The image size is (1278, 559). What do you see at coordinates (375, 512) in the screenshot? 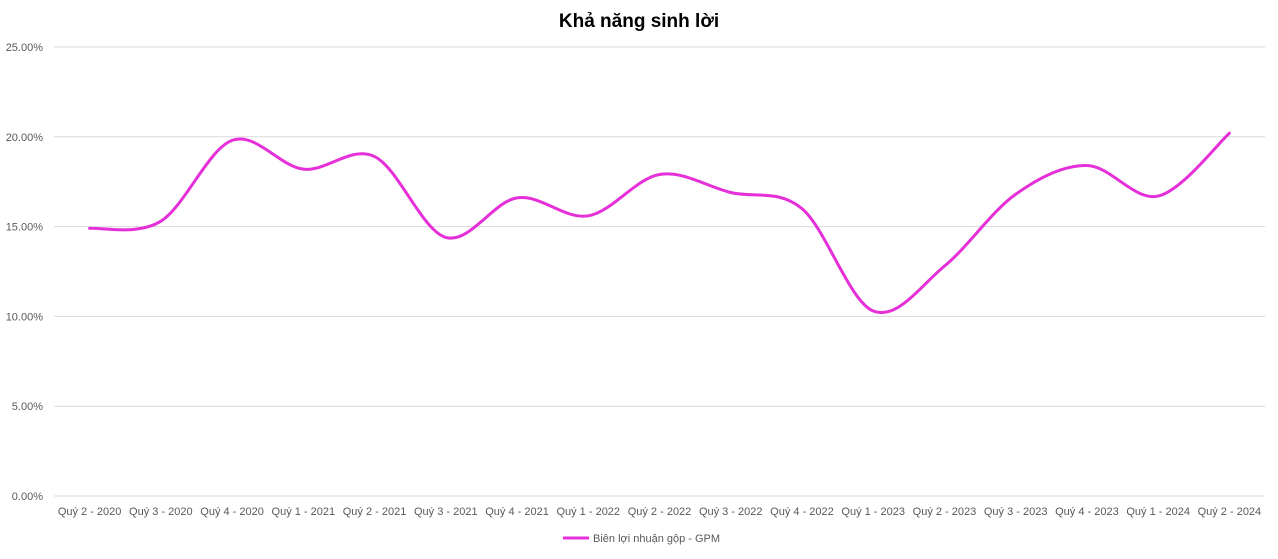
I see `x-tick-label: Quý 2 - 2021` at bounding box center [375, 512].